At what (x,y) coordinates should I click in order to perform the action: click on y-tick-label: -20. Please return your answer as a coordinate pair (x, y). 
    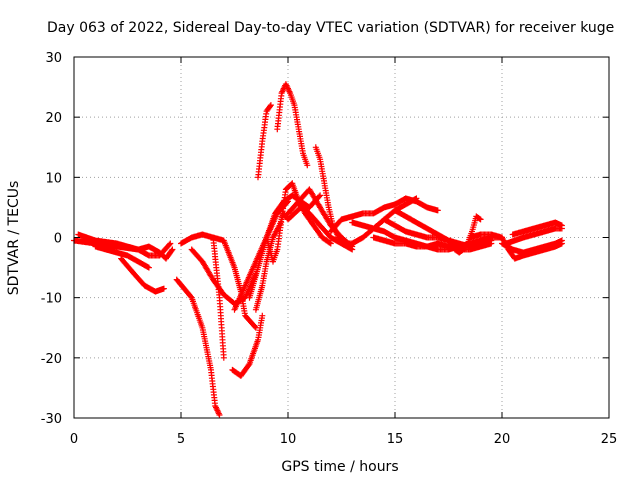
    Looking at the image, I should click on (51, 359).